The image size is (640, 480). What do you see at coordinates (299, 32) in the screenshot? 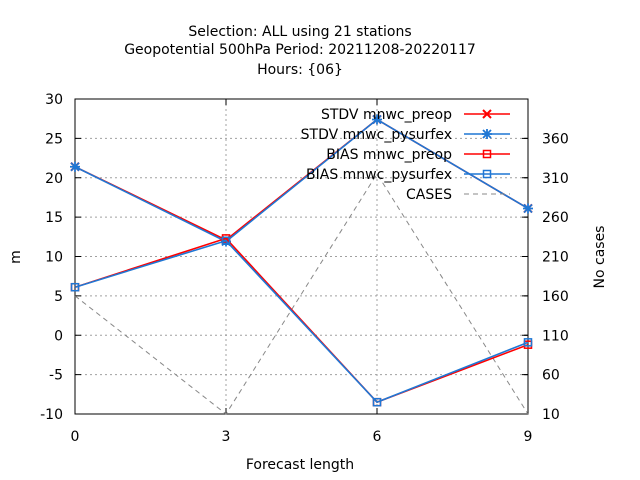
I see `chart-title-line-1: Selection: ALL using 21 stations` at bounding box center [299, 32].